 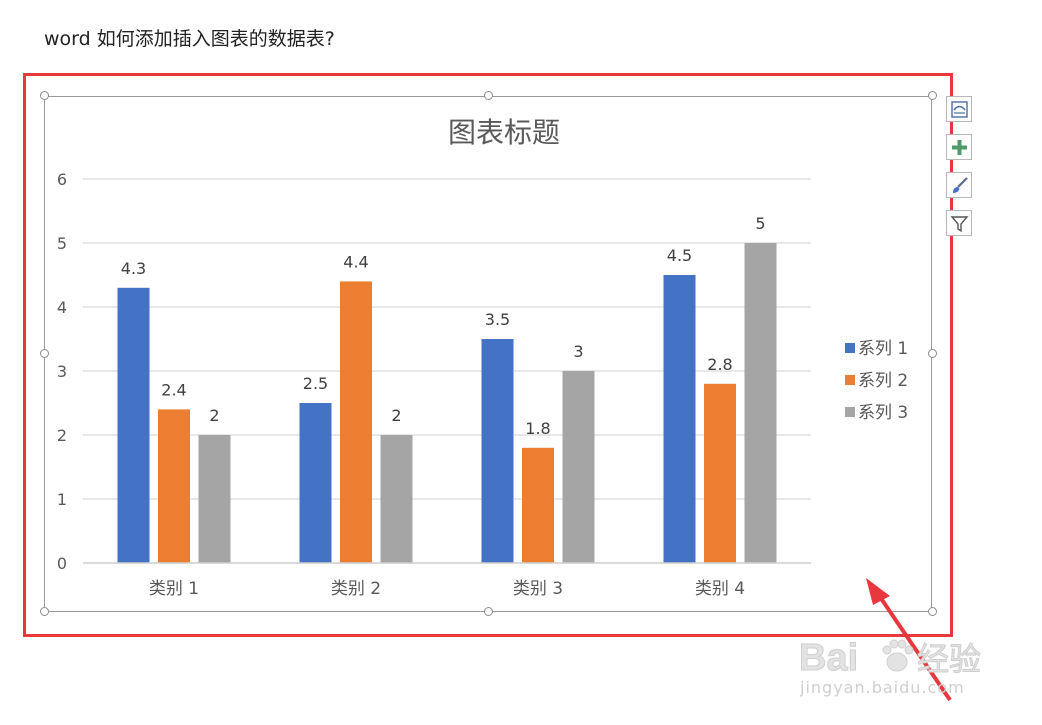 What do you see at coordinates (315, 383) in the screenshot?
I see `data-label: 2.5` at bounding box center [315, 383].